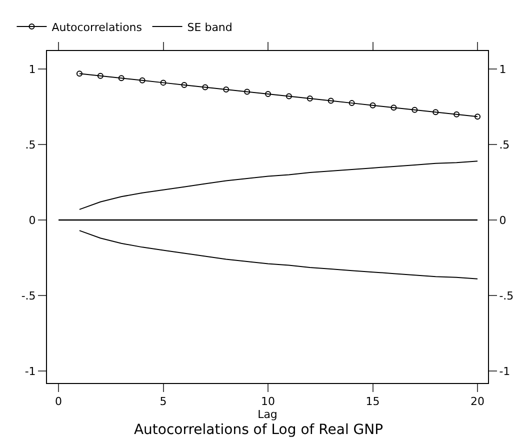  Describe the element at coordinates (477, 401) in the screenshot. I see `x-tick-label: 20` at that location.